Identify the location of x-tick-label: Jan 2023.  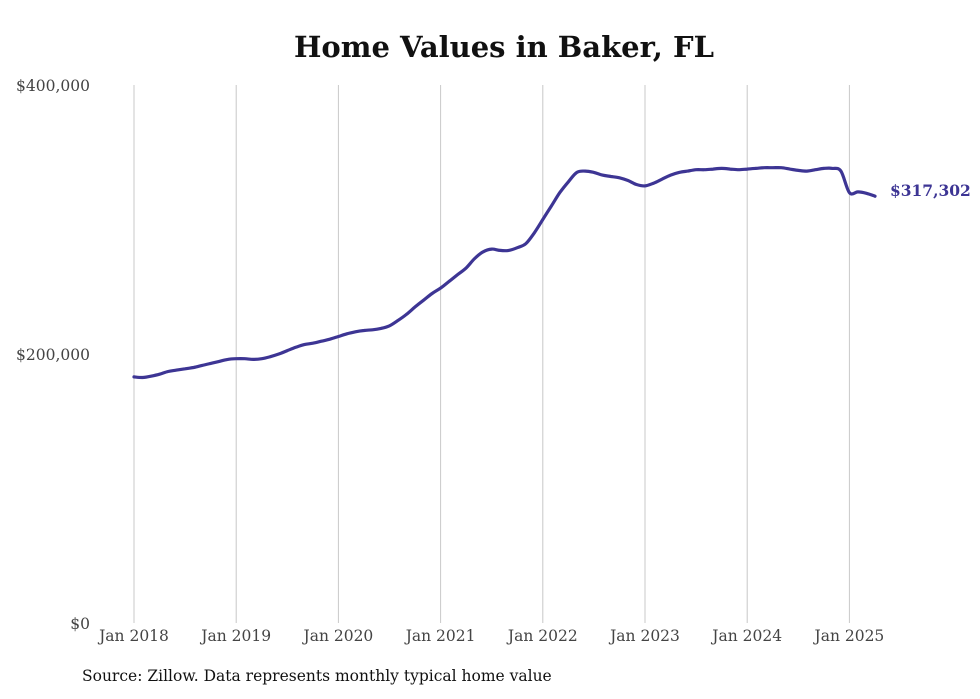
(644, 636).